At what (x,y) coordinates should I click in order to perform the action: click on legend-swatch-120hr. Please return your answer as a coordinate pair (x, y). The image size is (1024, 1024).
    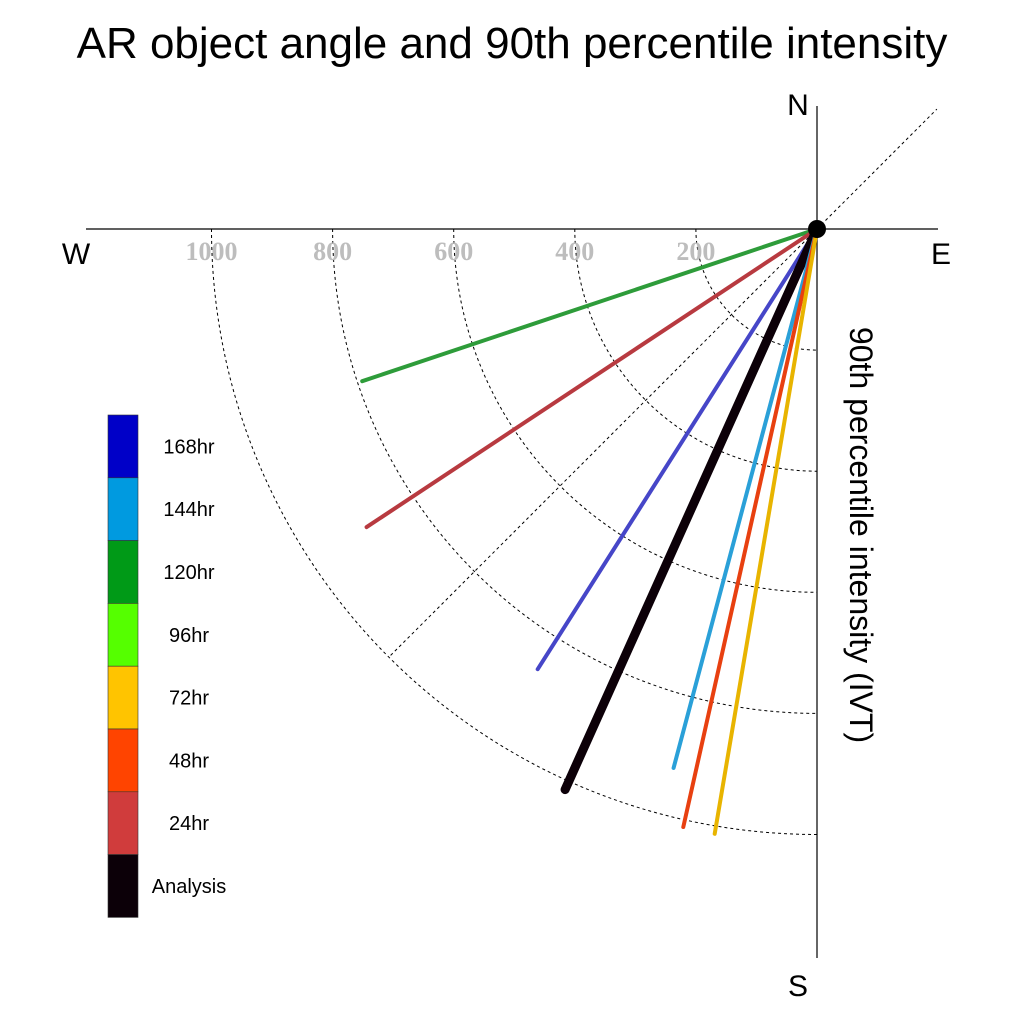
    Looking at the image, I should click on (123, 572).